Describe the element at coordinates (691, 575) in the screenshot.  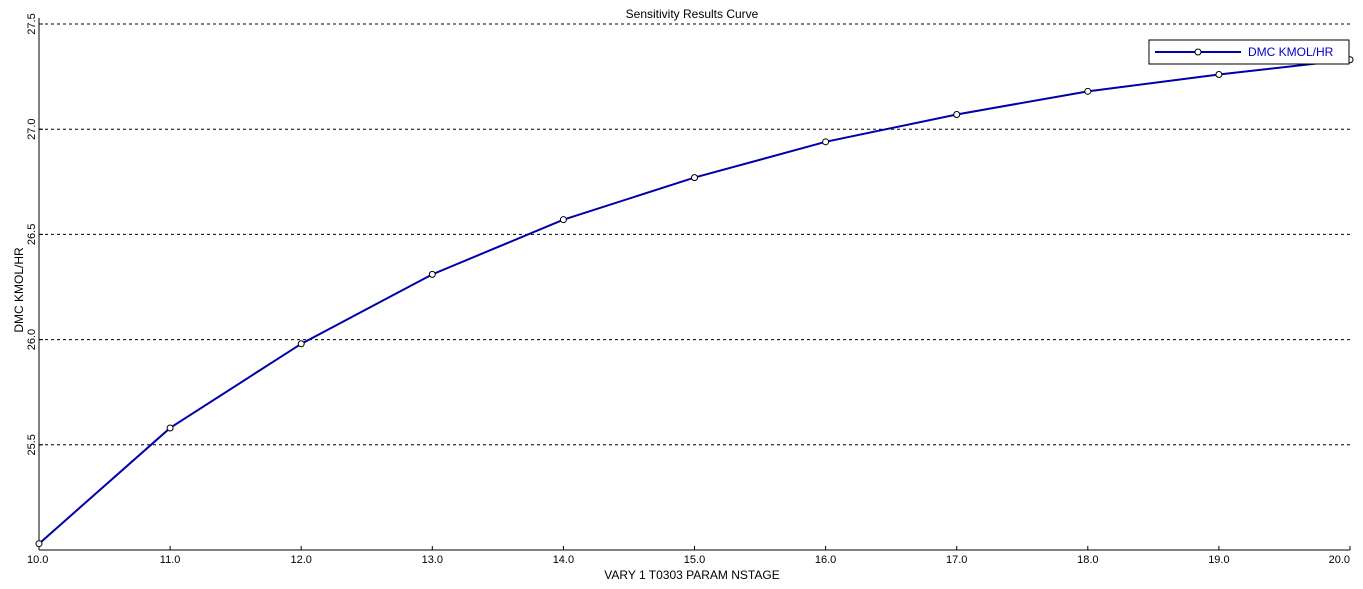
I see `x-axis-label: VARY 1 T0303 PARAM NSTAGE` at that location.